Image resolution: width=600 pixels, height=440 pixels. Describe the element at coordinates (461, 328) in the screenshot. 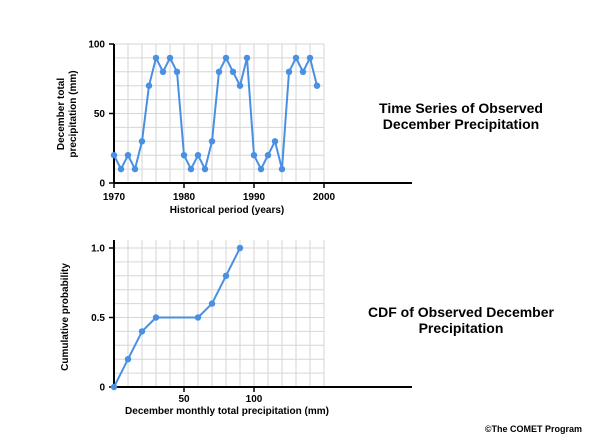

I see `cdf-title-line-2: Precipitation` at that location.